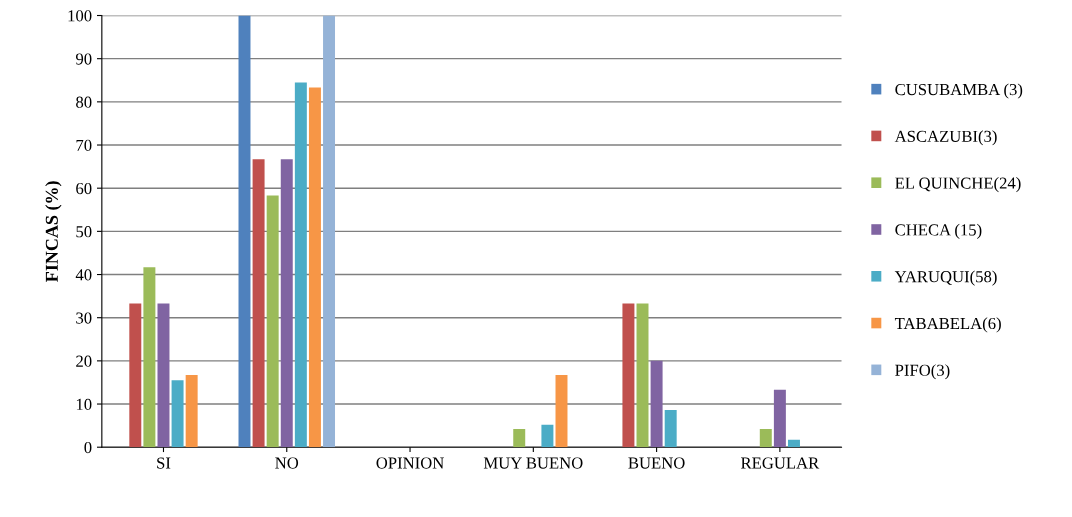 The height and width of the screenshot is (517, 1072). I want to click on legend-label: TABABELA(6), so click(947, 325).